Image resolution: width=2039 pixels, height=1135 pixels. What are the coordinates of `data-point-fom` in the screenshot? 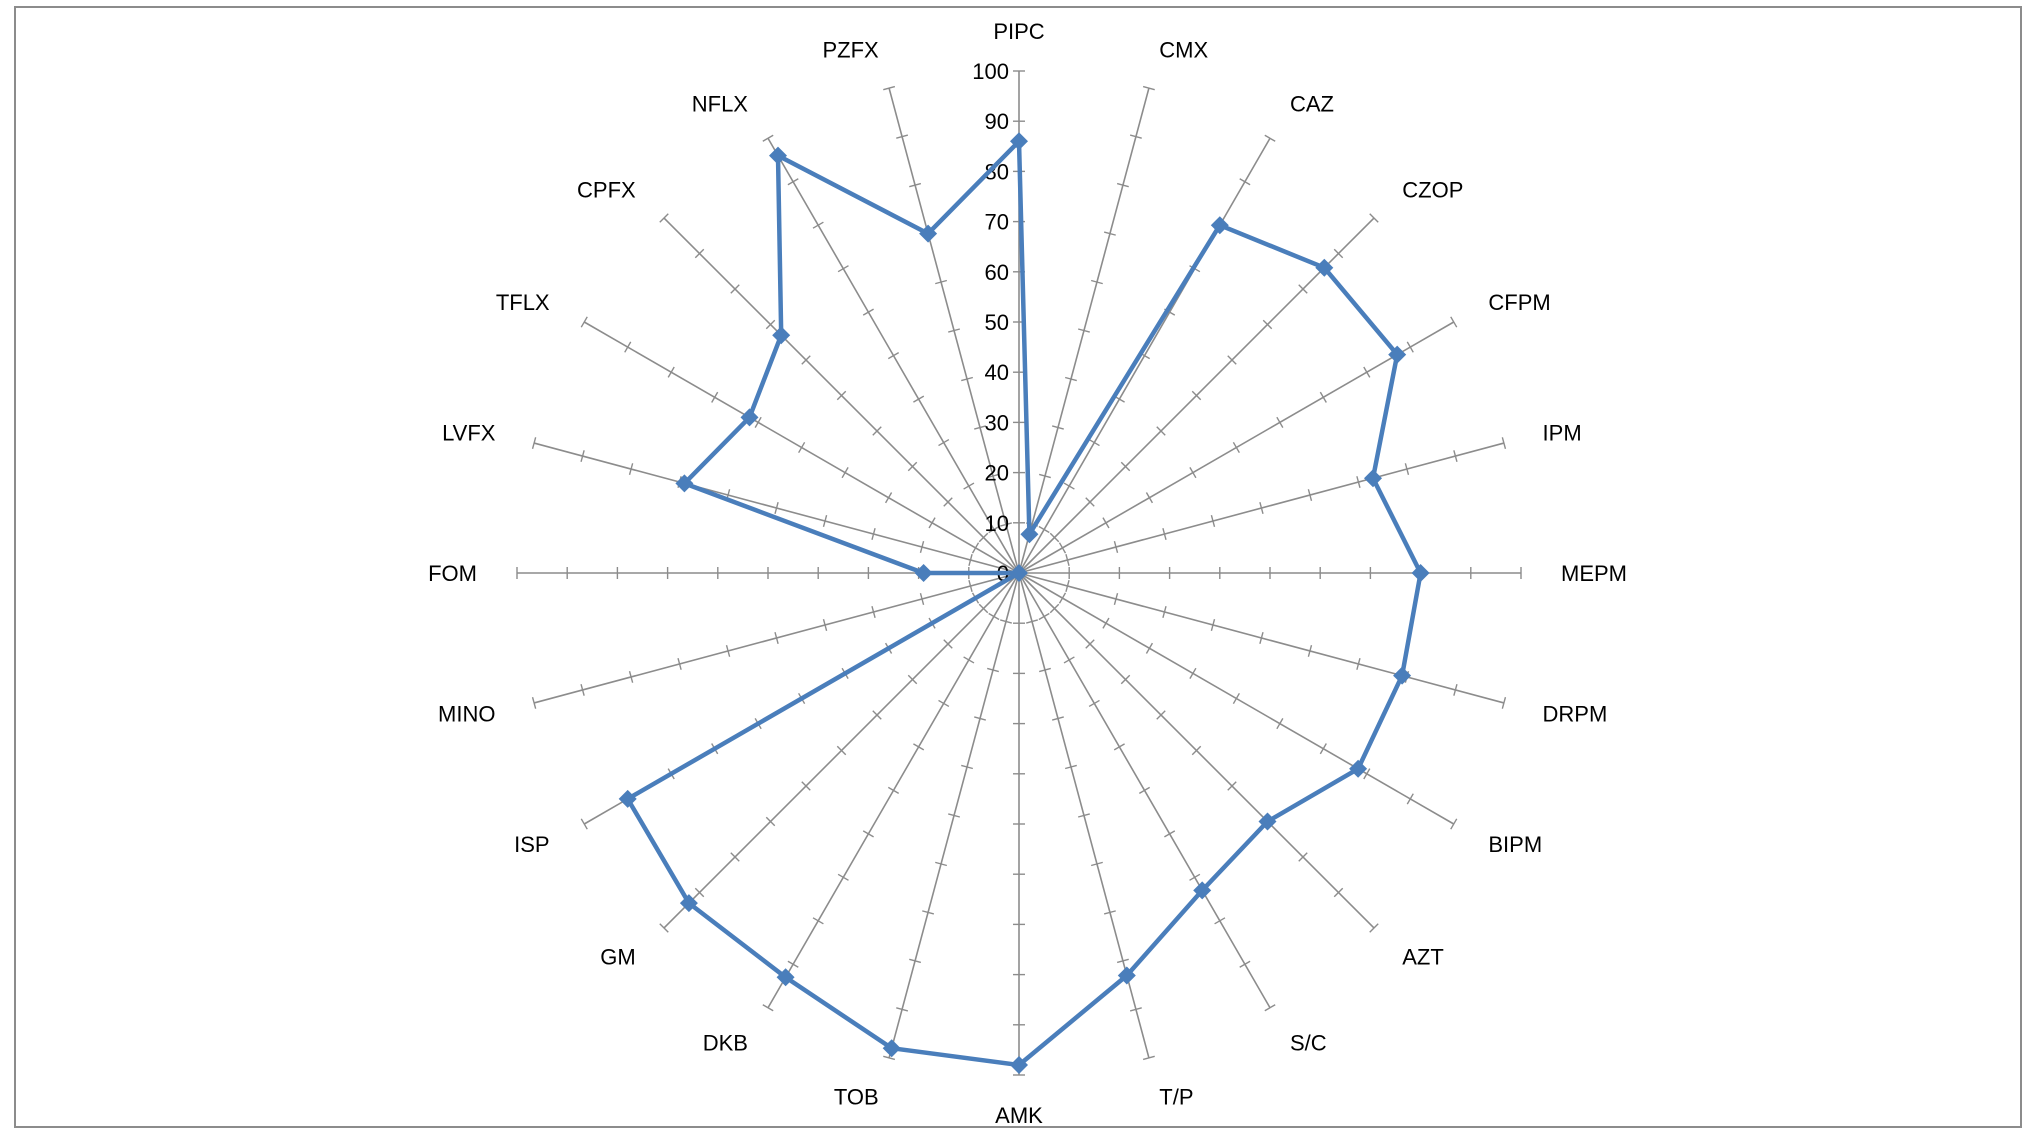 It's located at (923, 573).